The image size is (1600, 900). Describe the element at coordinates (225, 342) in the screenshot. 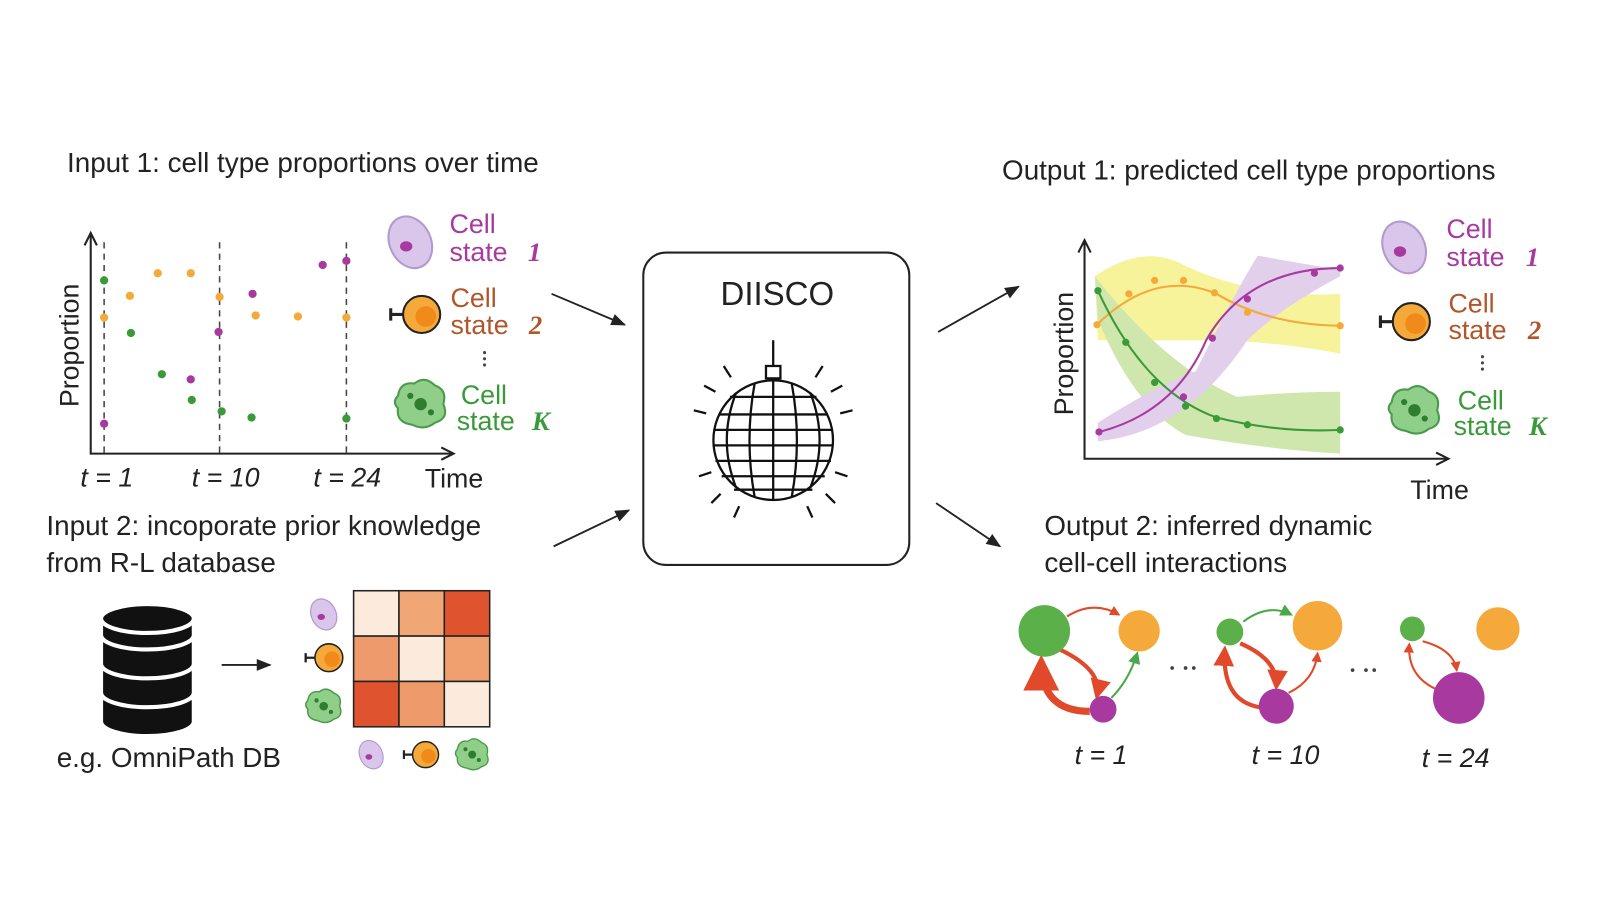

I see `observations` at that location.